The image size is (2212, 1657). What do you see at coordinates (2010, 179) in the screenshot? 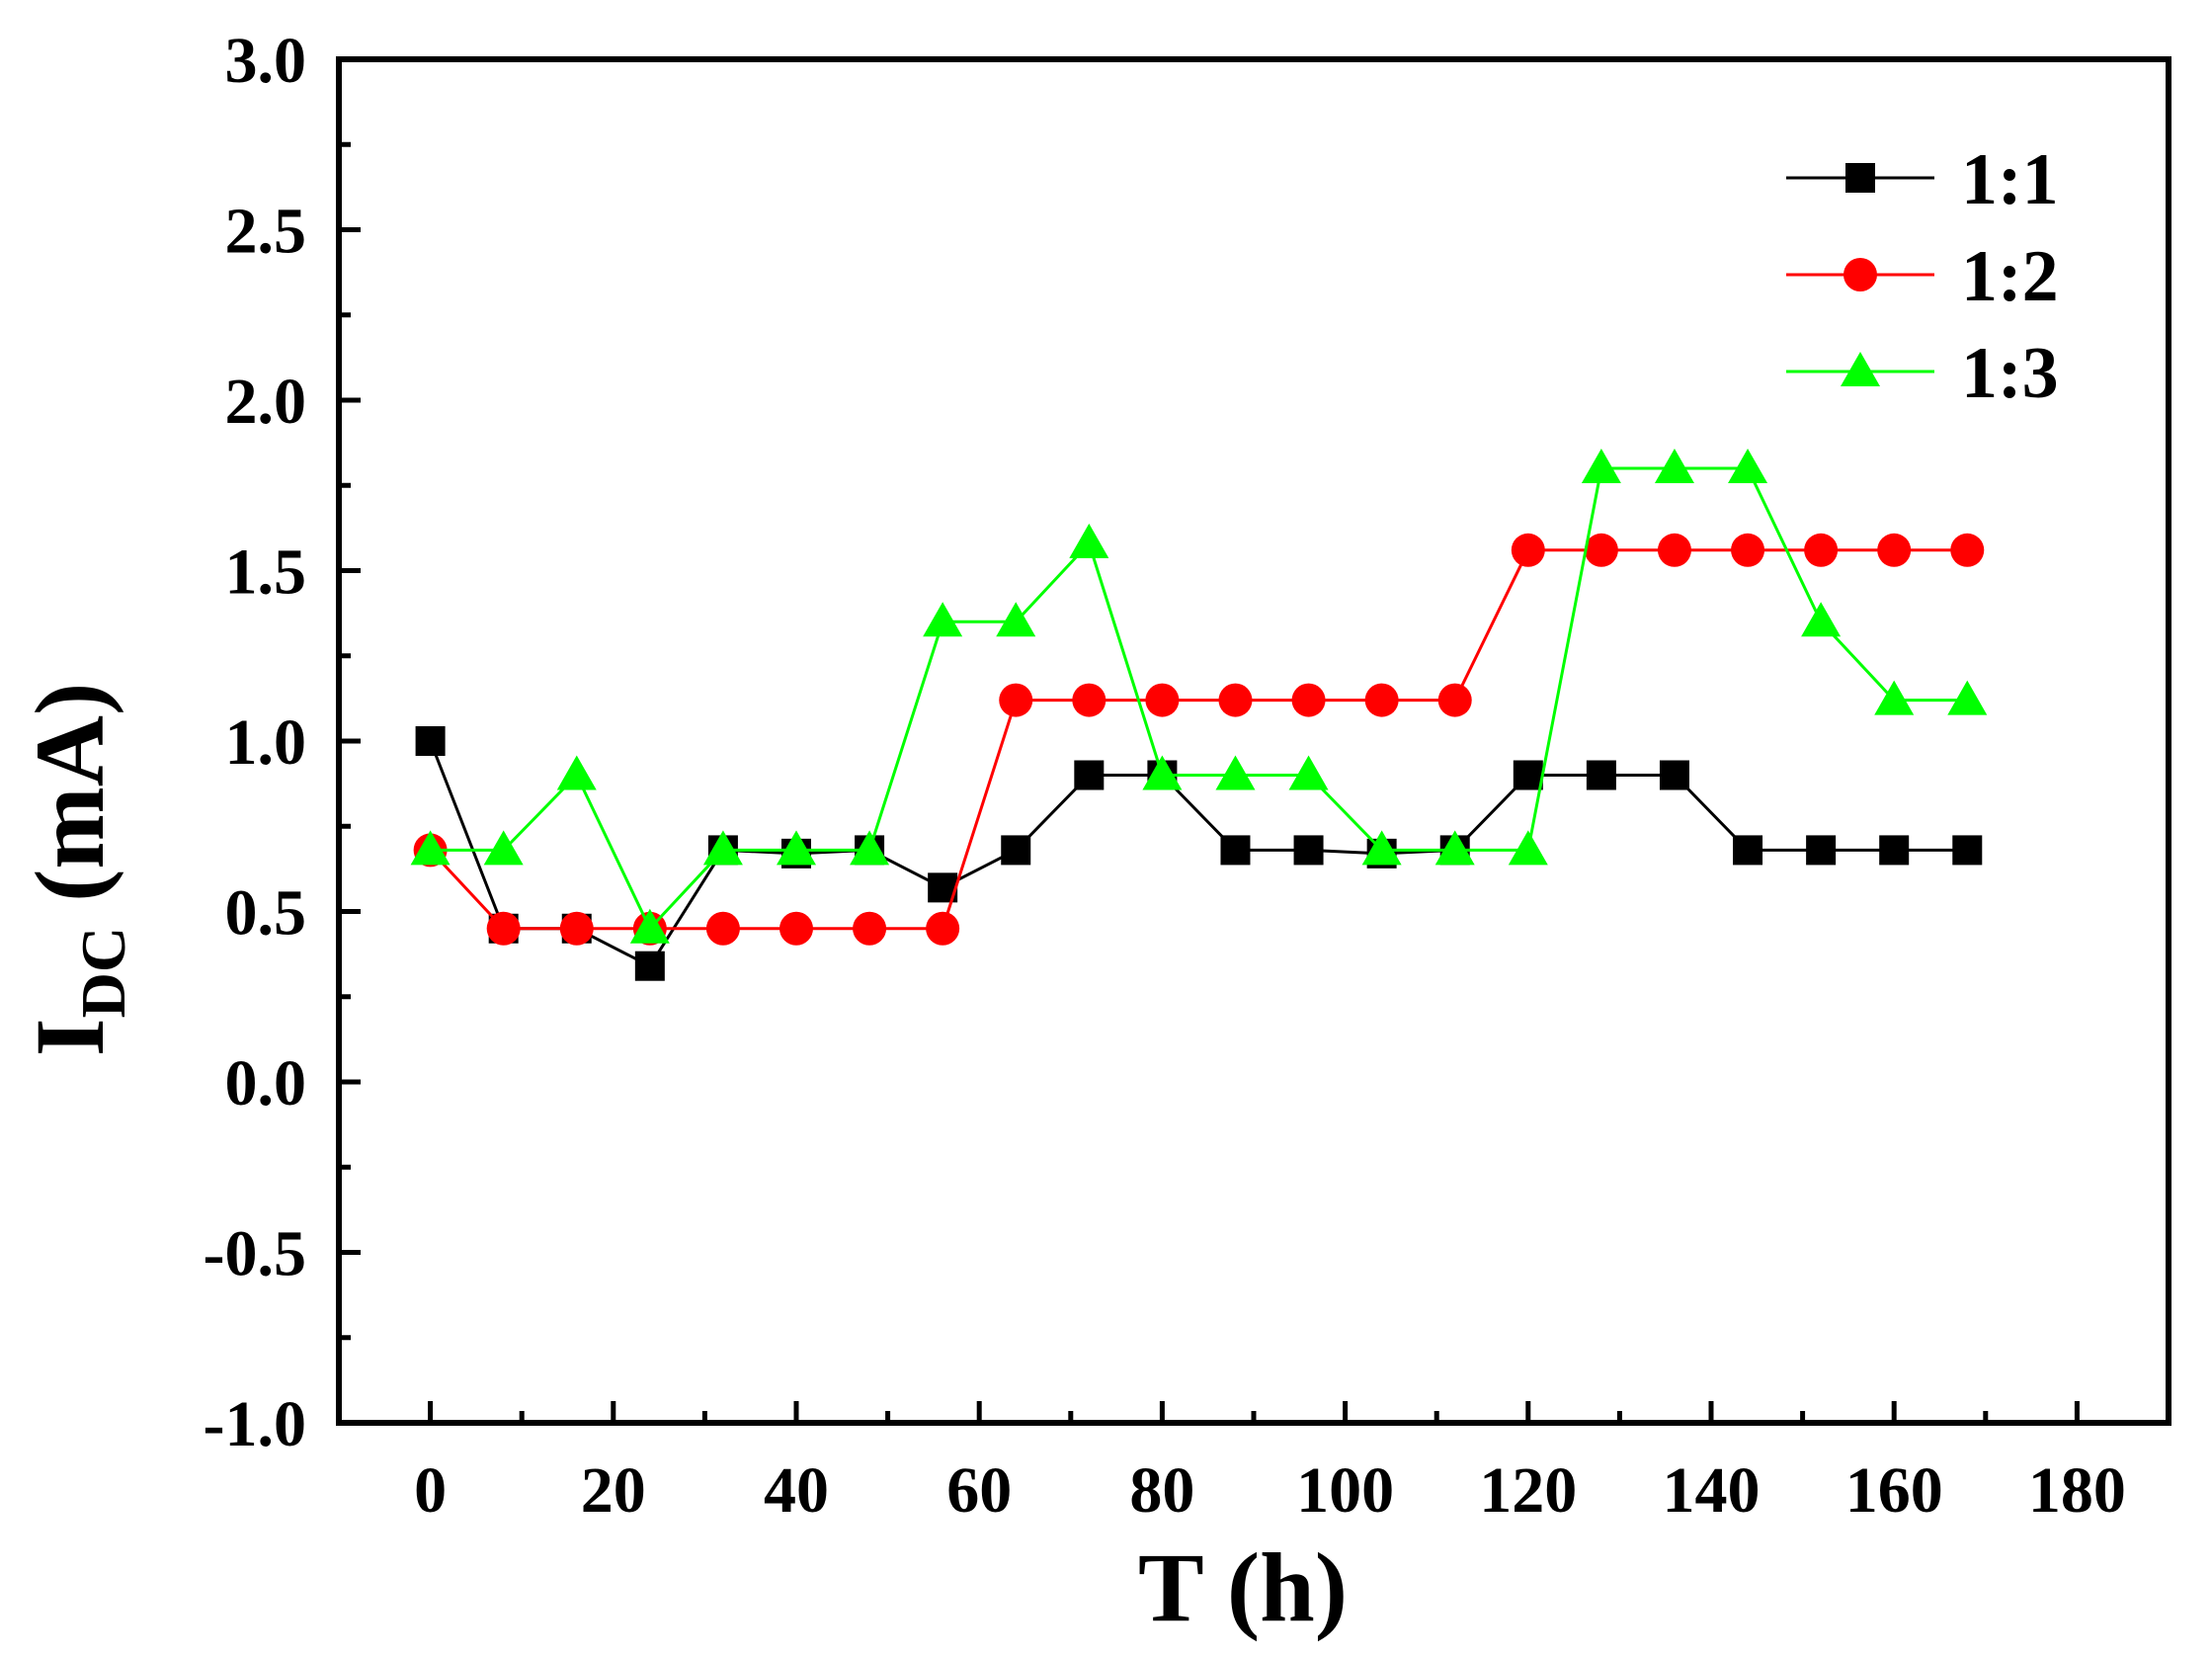
I see `legend-label: 1:1` at bounding box center [2010, 179].